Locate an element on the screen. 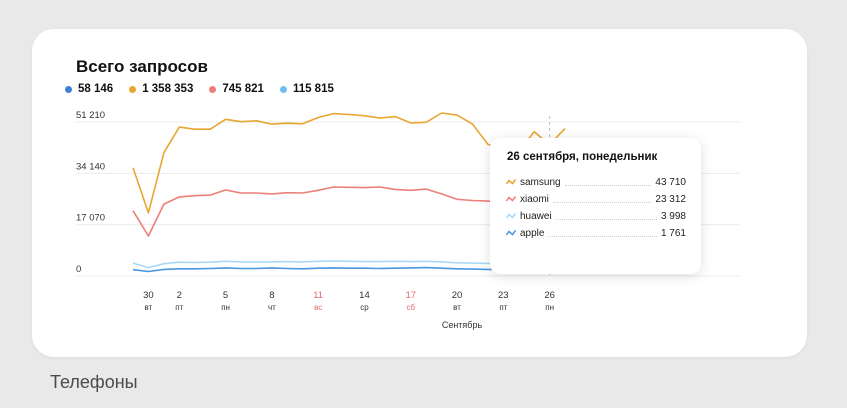 The image size is (847, 408). y-tick-label: 17 070 is located at coordinates (90, 218).